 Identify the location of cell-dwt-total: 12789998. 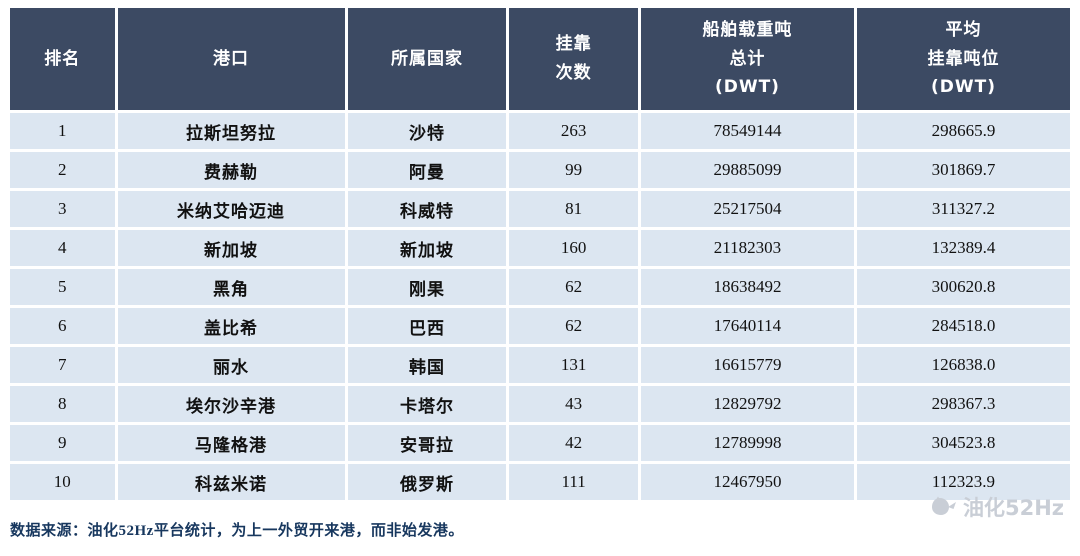
(747, 443).